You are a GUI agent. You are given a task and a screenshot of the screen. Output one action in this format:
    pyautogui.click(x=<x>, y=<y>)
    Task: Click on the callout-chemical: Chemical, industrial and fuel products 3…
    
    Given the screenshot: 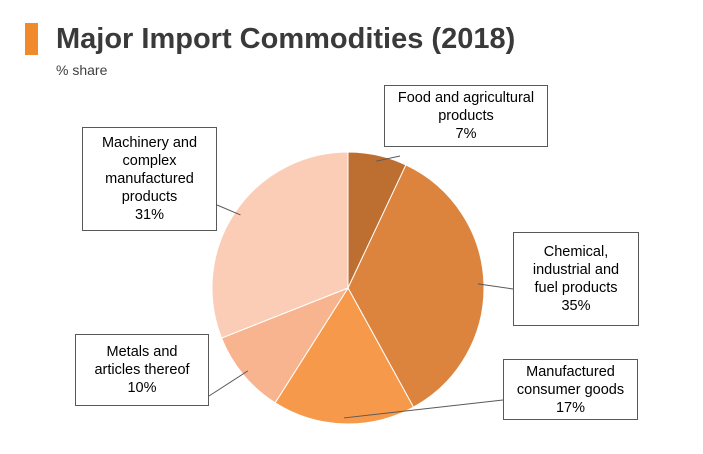 What is the action you would take?
    pyautogui.click(x=576, y=279)
    